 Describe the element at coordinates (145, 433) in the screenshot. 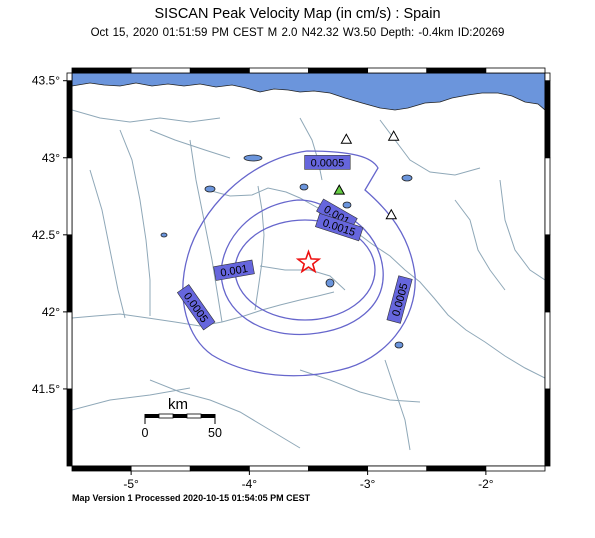

I see `scale-bar-min: 0` at that location.